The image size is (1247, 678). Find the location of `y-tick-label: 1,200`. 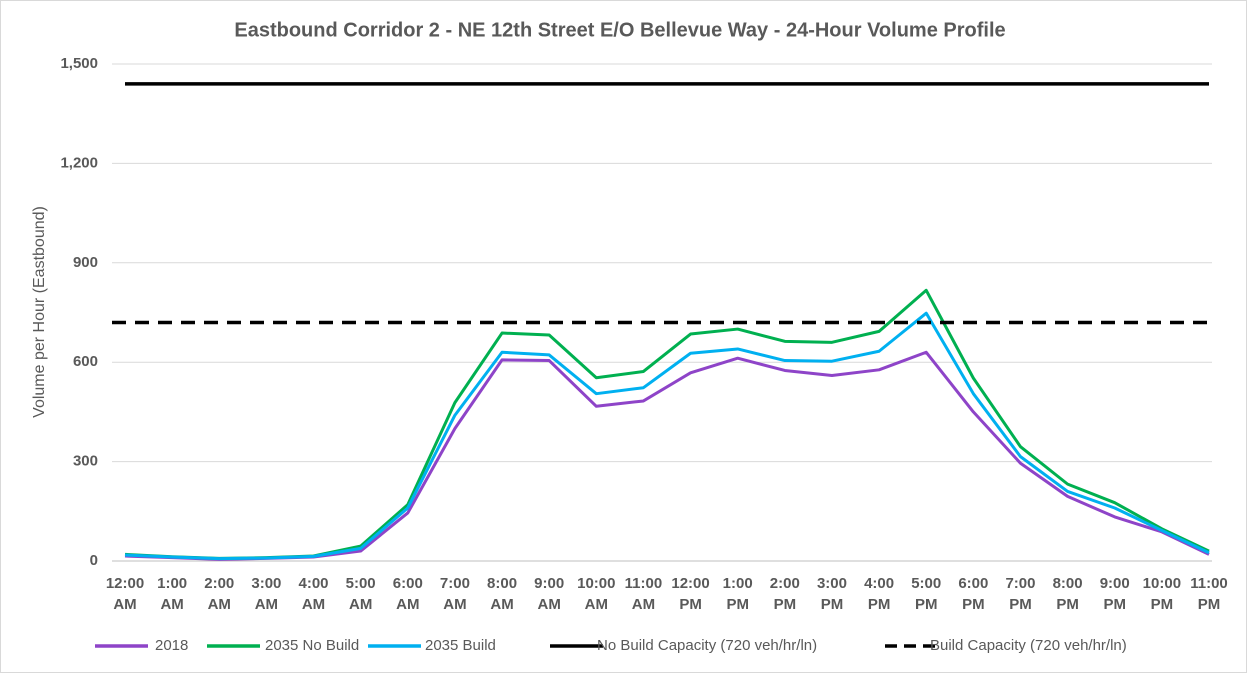

y-tick-label: 1,200 is located at coordinates (79, 162).